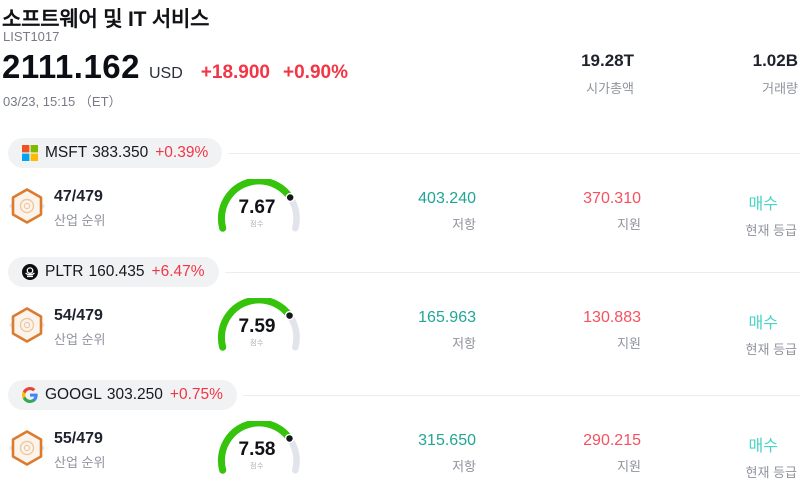 This screenshot has height=488, width=800. I want to click on quote-timestamp: 03/23, 15:15 （ET）, so click(62, 101).